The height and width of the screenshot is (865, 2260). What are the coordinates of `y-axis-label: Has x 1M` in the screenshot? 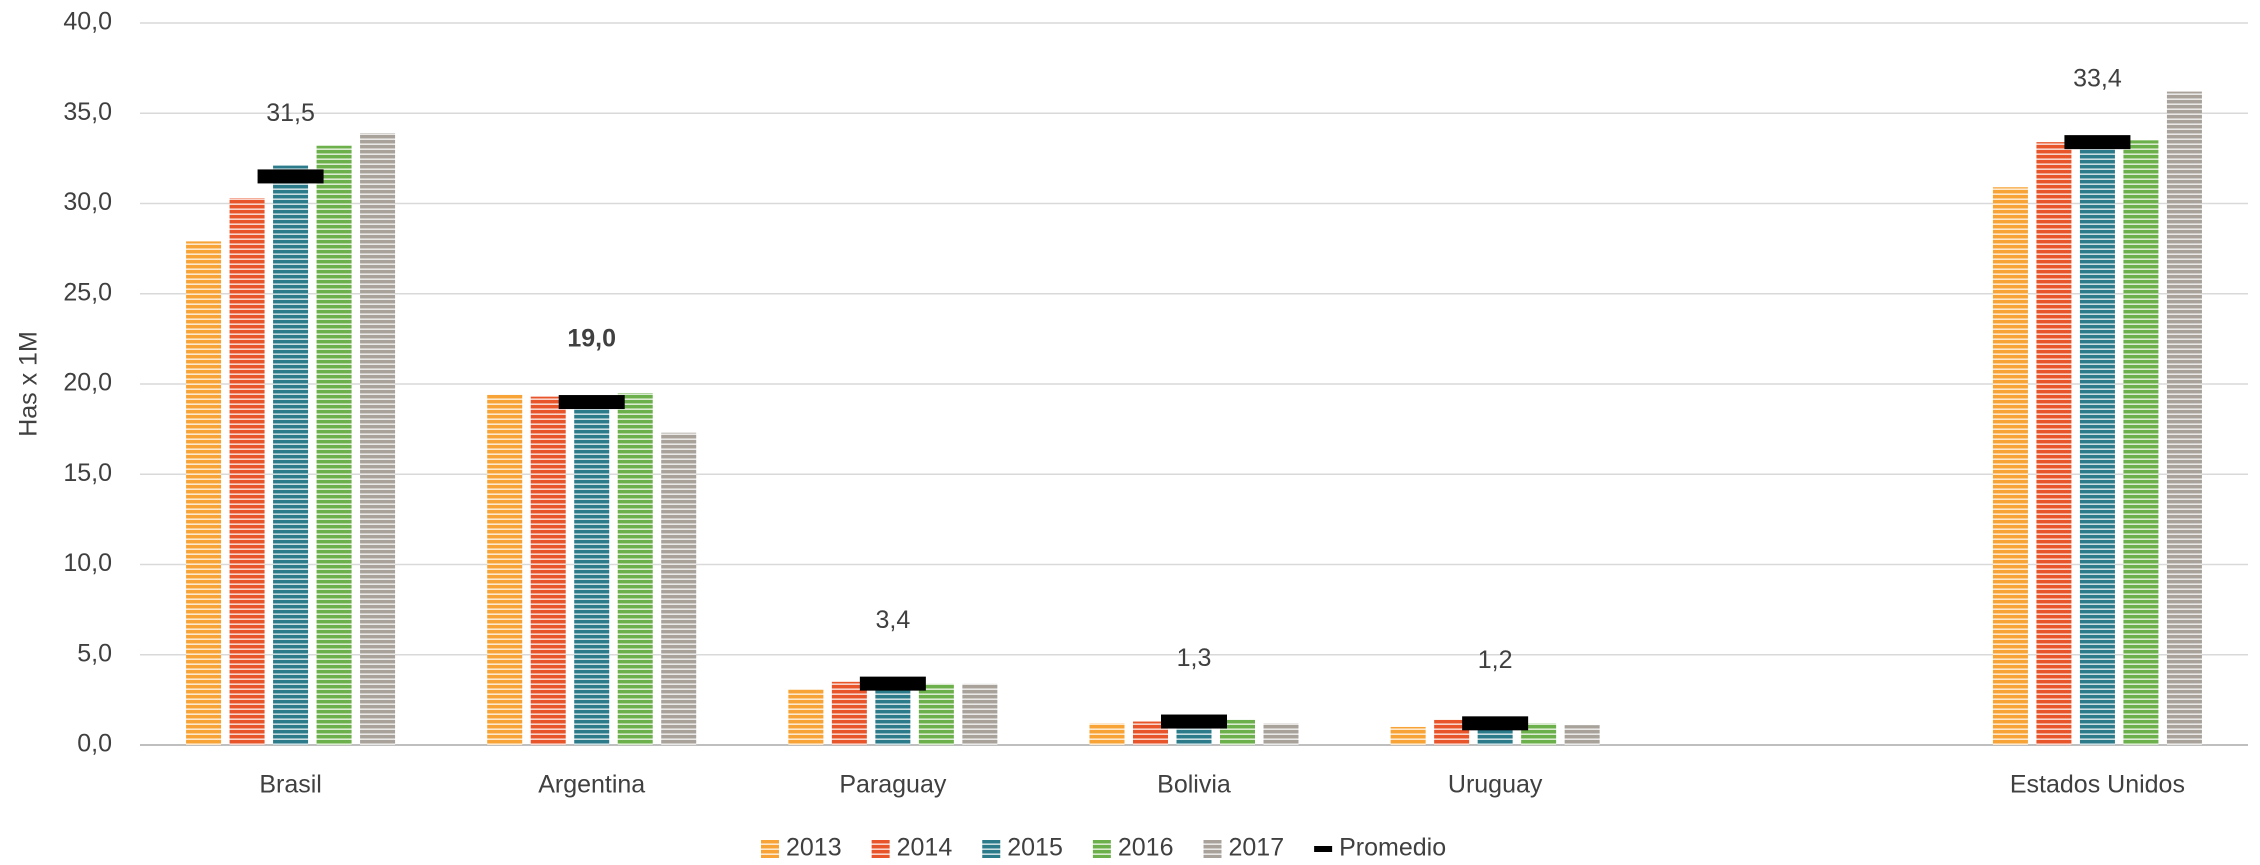 It's located at (29, 384).